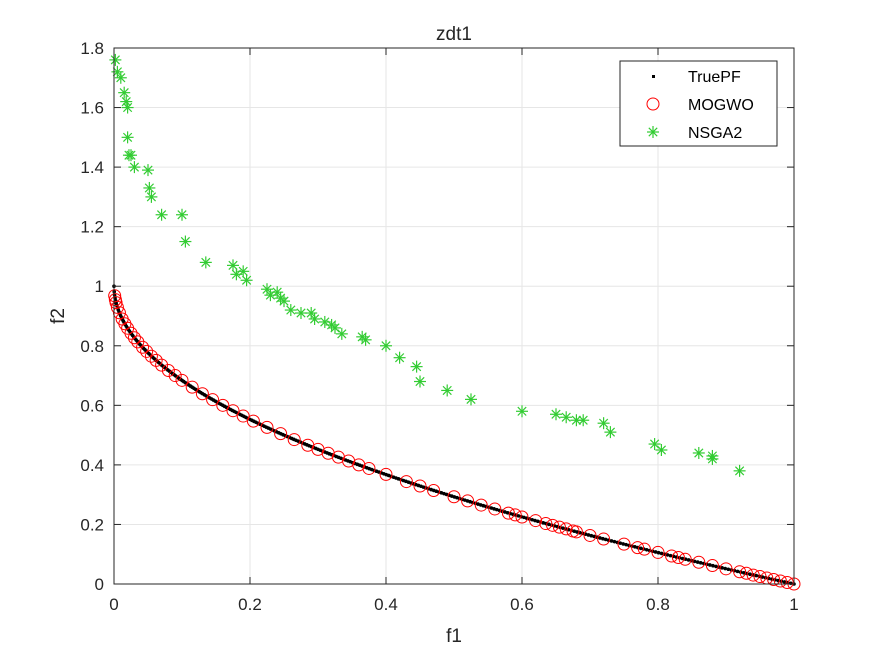 The width and height of the screenshot is (875, 656). What do you see at coordinates (92, 346) in the screenshot?
I see `y-tick-label: 0.8` at bounding box center [92, 346].